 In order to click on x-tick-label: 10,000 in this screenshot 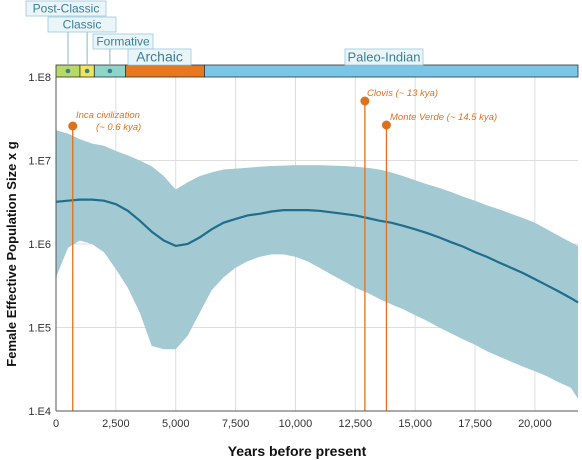, I will do `click(296, 424)`.